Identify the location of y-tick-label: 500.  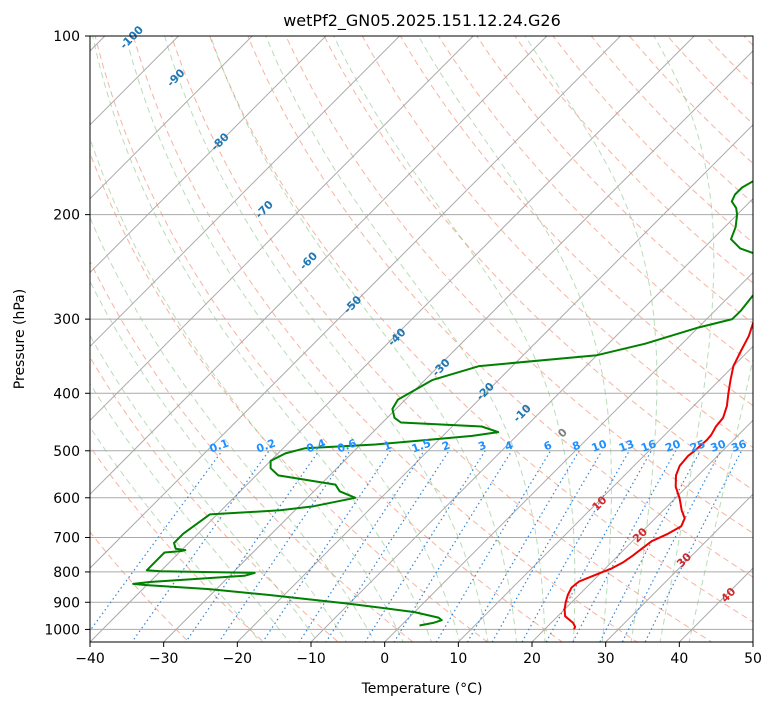
(66, 452).